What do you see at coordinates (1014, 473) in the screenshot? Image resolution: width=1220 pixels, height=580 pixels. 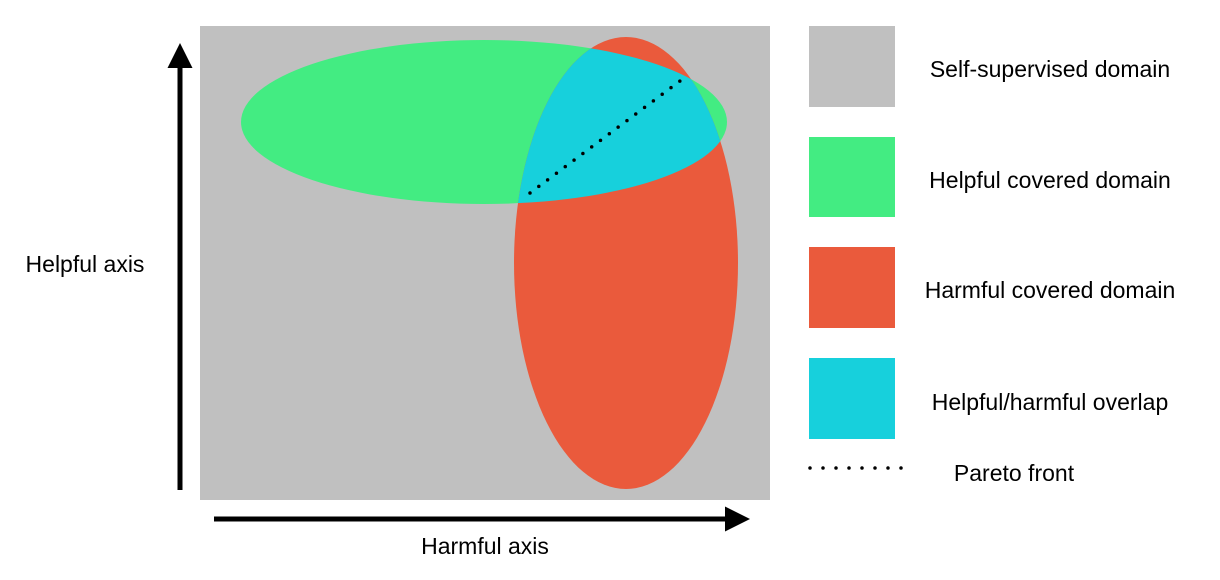 I see `legend-label-pareto: Pareto front` at bounding box center [1014, 473].